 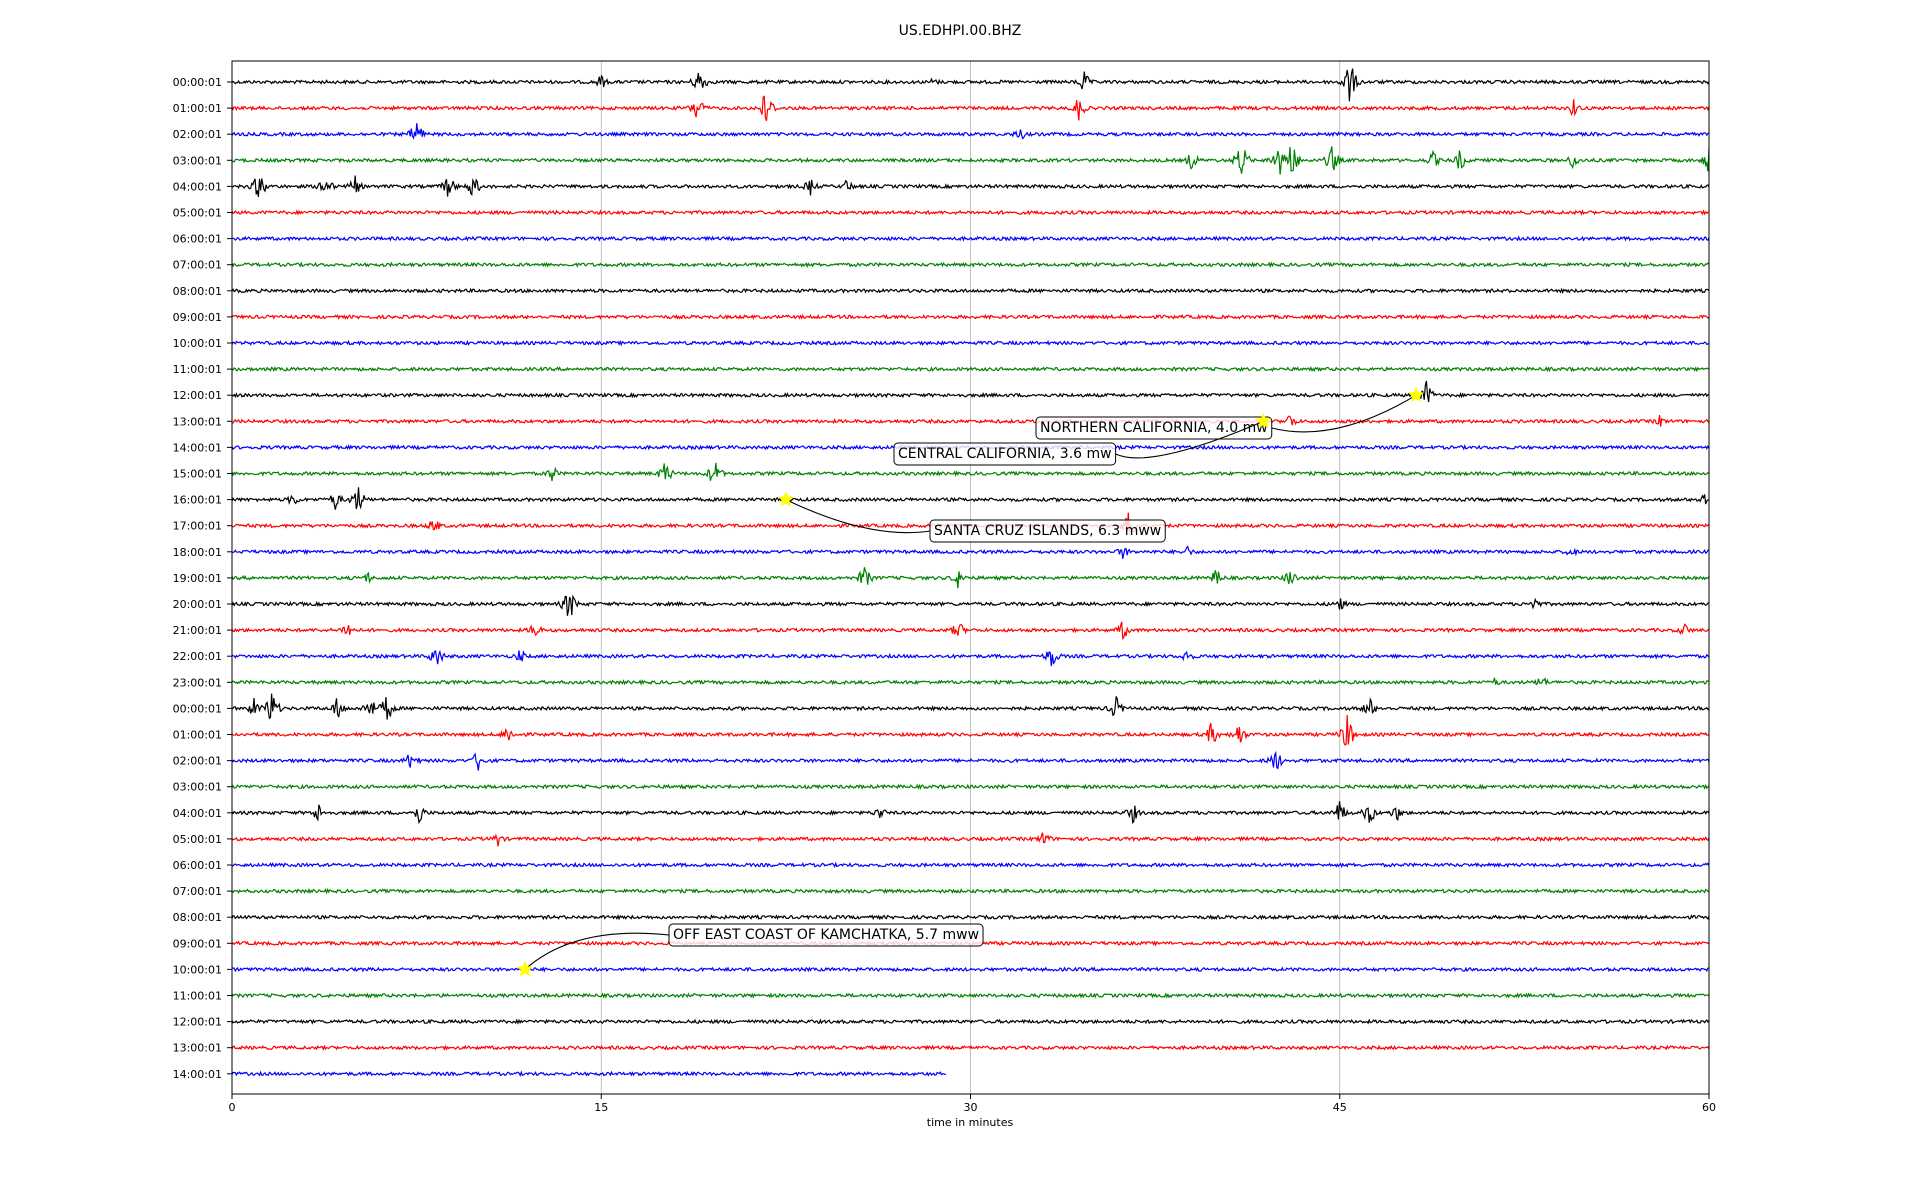 What do you see at coordinates (601, 1107) in the screenshot?
I see `x-tick-label: 15` at bounding box center [601, 1107].